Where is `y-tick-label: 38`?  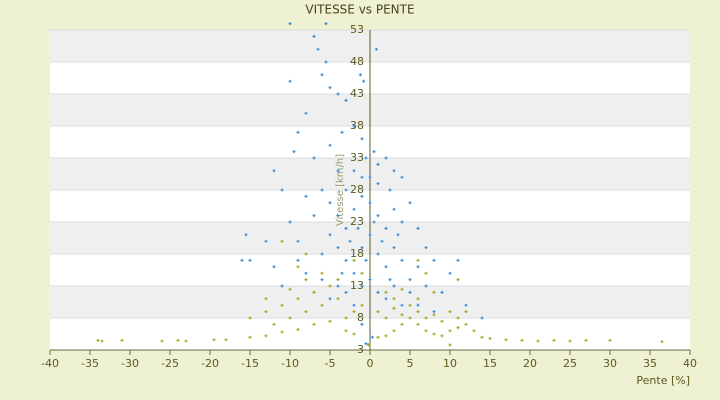 y-tick-label: 38 is located at coordinates (357, 125).